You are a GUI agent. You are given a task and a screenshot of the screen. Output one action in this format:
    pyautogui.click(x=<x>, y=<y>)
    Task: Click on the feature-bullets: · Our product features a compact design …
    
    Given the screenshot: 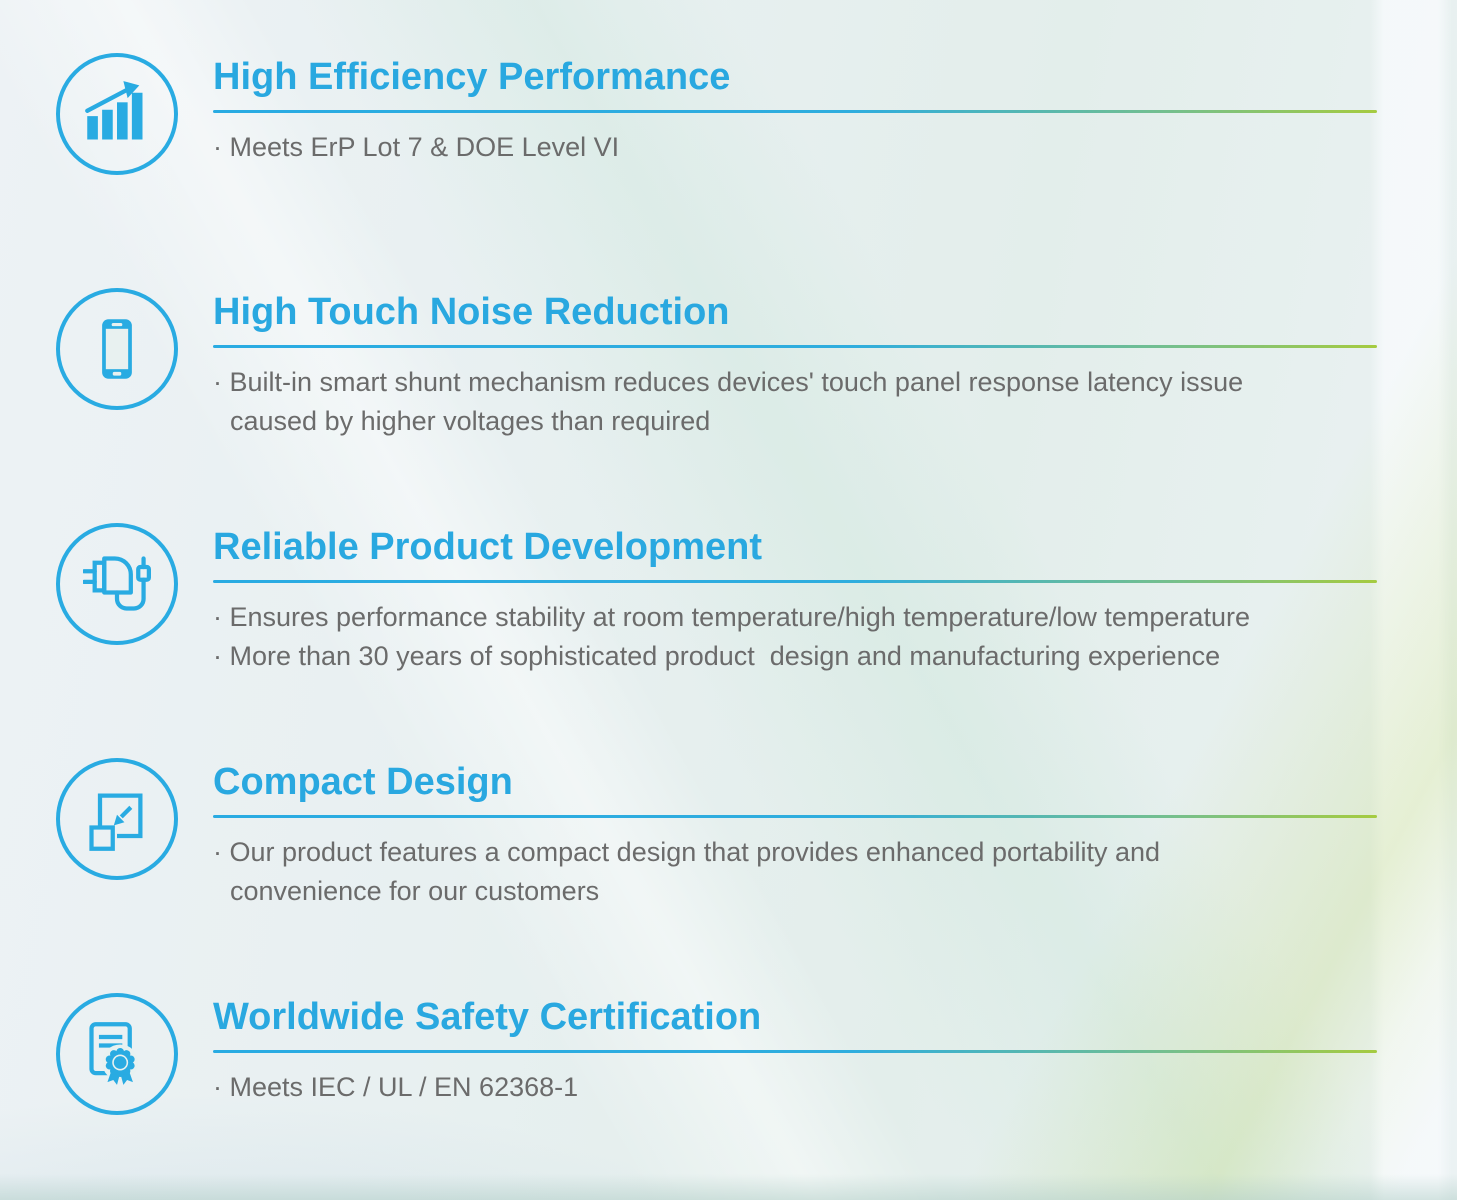 What is the action you would take?
    pyautogui.click(x=813, y=872)
    